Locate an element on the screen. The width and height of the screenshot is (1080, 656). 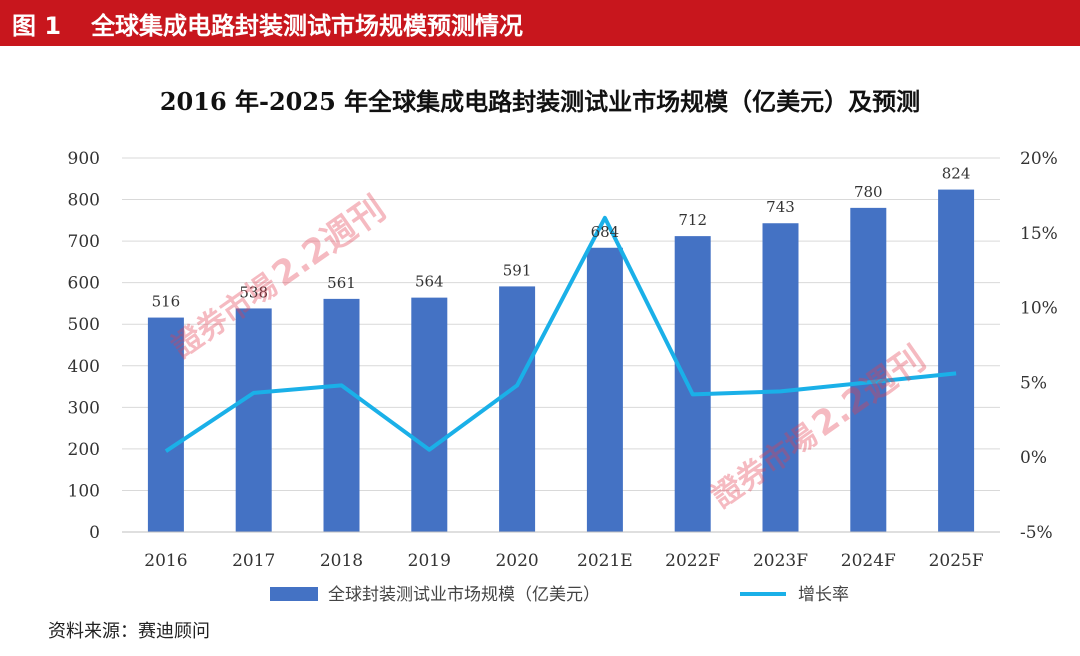
legend-bar-label: 全球封装测试业市场规模（亿美元） is located at coordinates (464, 595).